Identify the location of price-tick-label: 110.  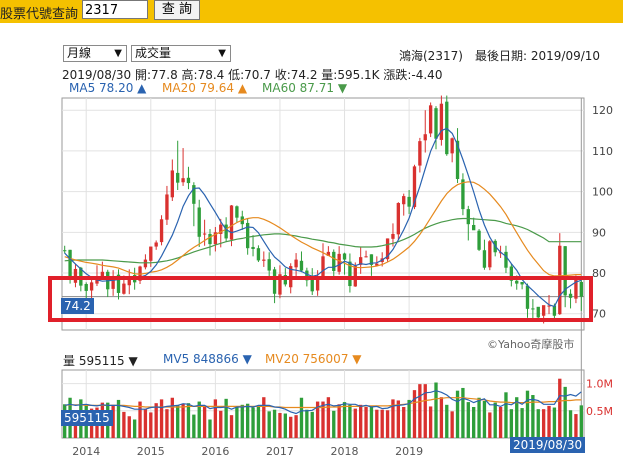
(602, 151).